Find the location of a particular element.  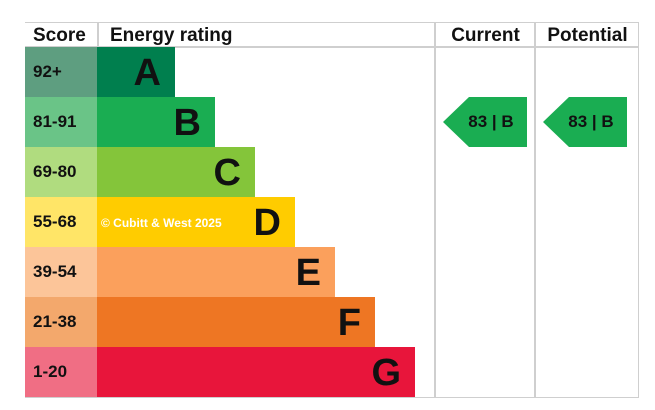

current-rating-label: 83 | B is located at coordinates (491, 121).